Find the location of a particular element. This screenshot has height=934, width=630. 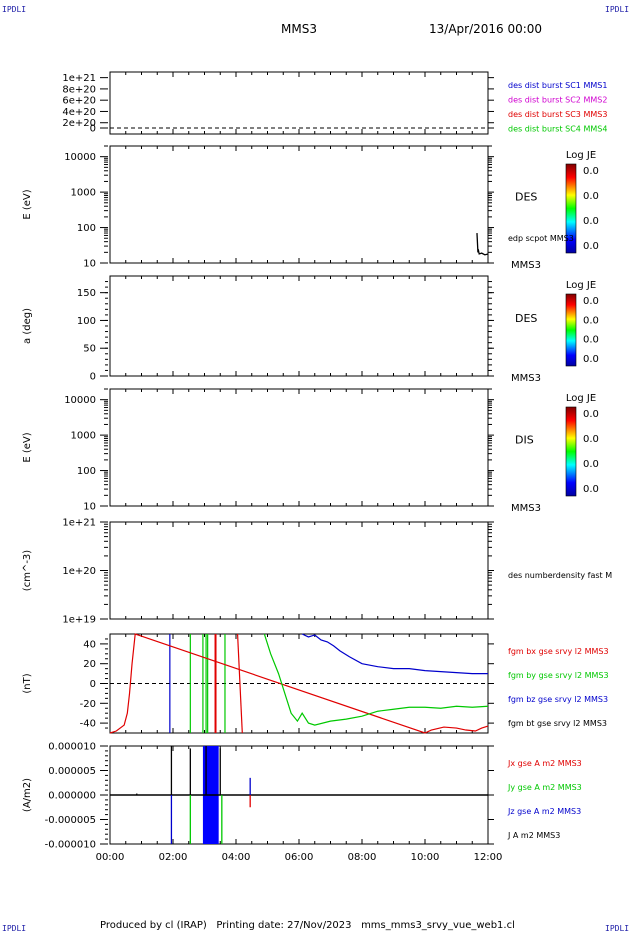

legend-entry: des dist burst SC1 MMS1 is located at coordinates (557, 85).